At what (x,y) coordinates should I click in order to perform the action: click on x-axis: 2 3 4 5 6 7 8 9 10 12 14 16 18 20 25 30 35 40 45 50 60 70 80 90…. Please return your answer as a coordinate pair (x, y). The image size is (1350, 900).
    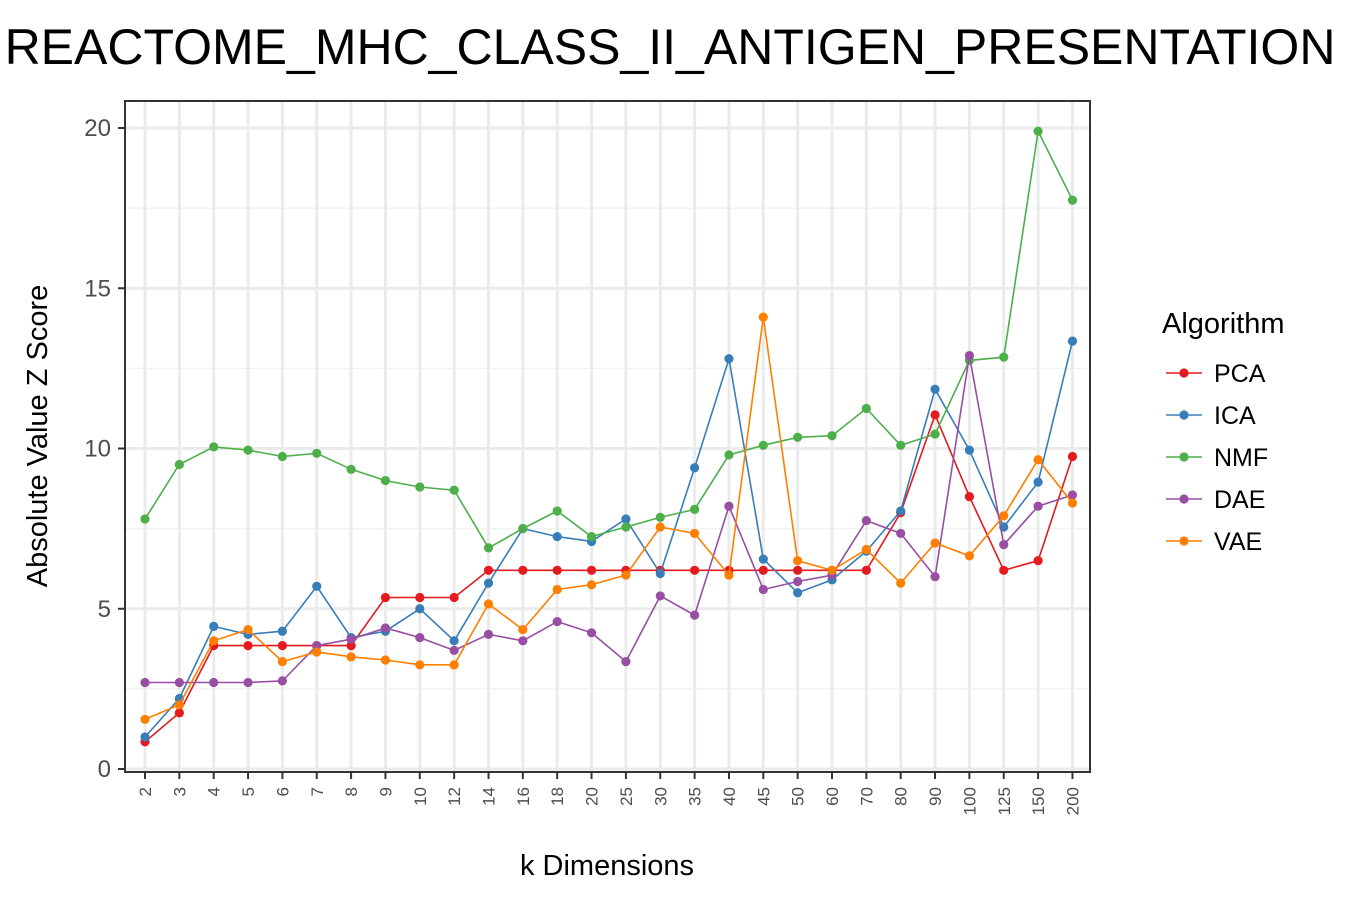
    Looking at the image, I should click on (609, 793).